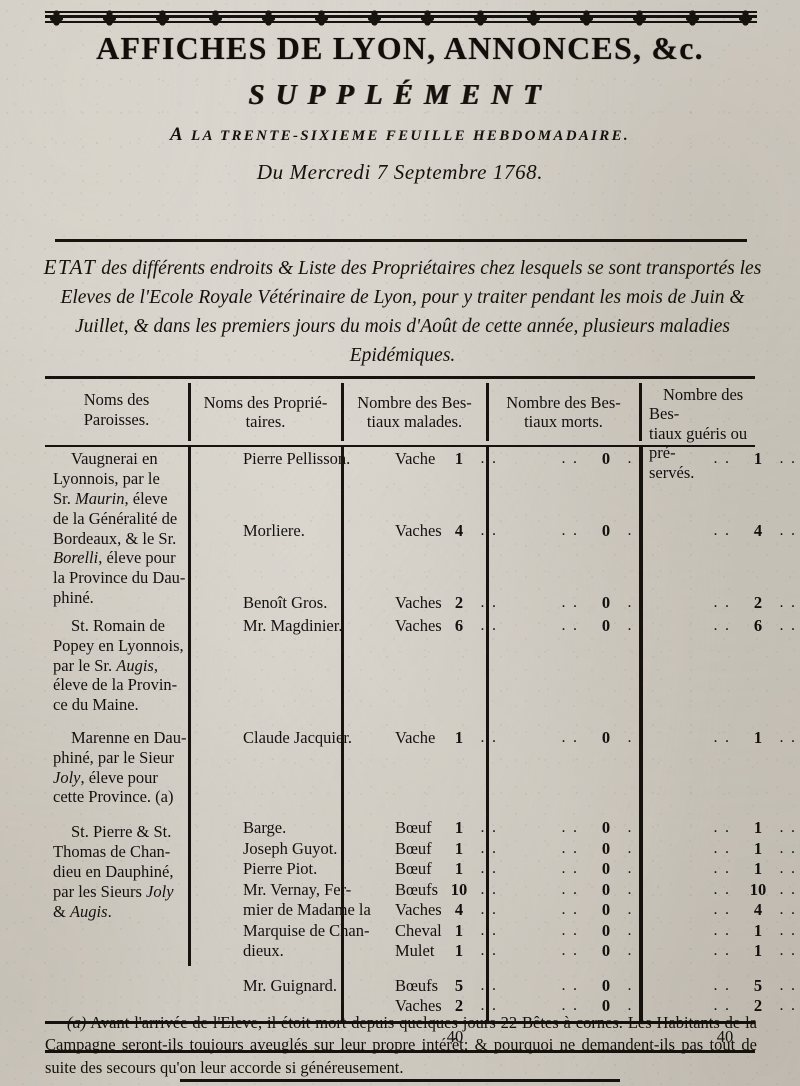 This screenshot has width=800, height=1086. Describe the element at coordinates (455, 1036) in the screenshot. I see `total-sick: 40` at that location.